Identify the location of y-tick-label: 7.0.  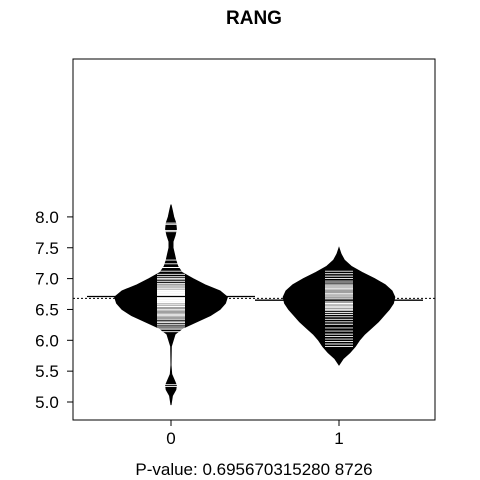
(47, 279).